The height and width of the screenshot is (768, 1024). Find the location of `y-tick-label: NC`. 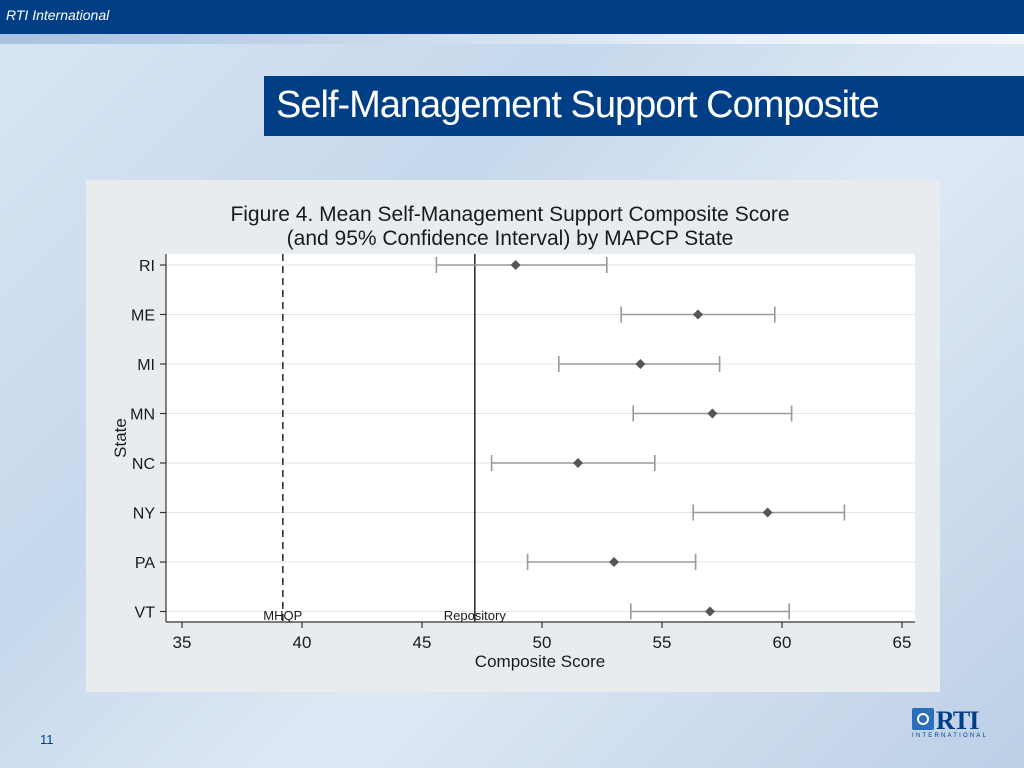

y-tick-label: NC is located at coordinates (143, 464).